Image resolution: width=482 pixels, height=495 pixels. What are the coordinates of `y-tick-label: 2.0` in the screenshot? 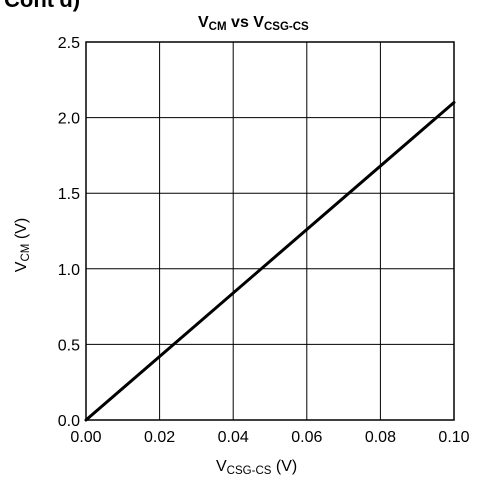 It's located at (69, 119).